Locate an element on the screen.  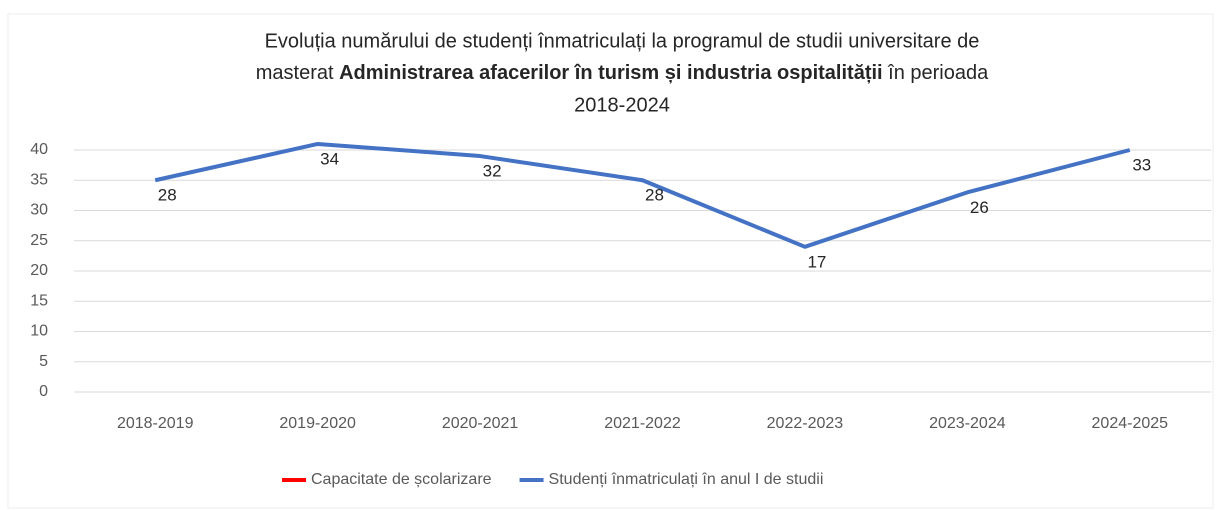
y-tick-label: 10 is located at coordinates (39, 331).